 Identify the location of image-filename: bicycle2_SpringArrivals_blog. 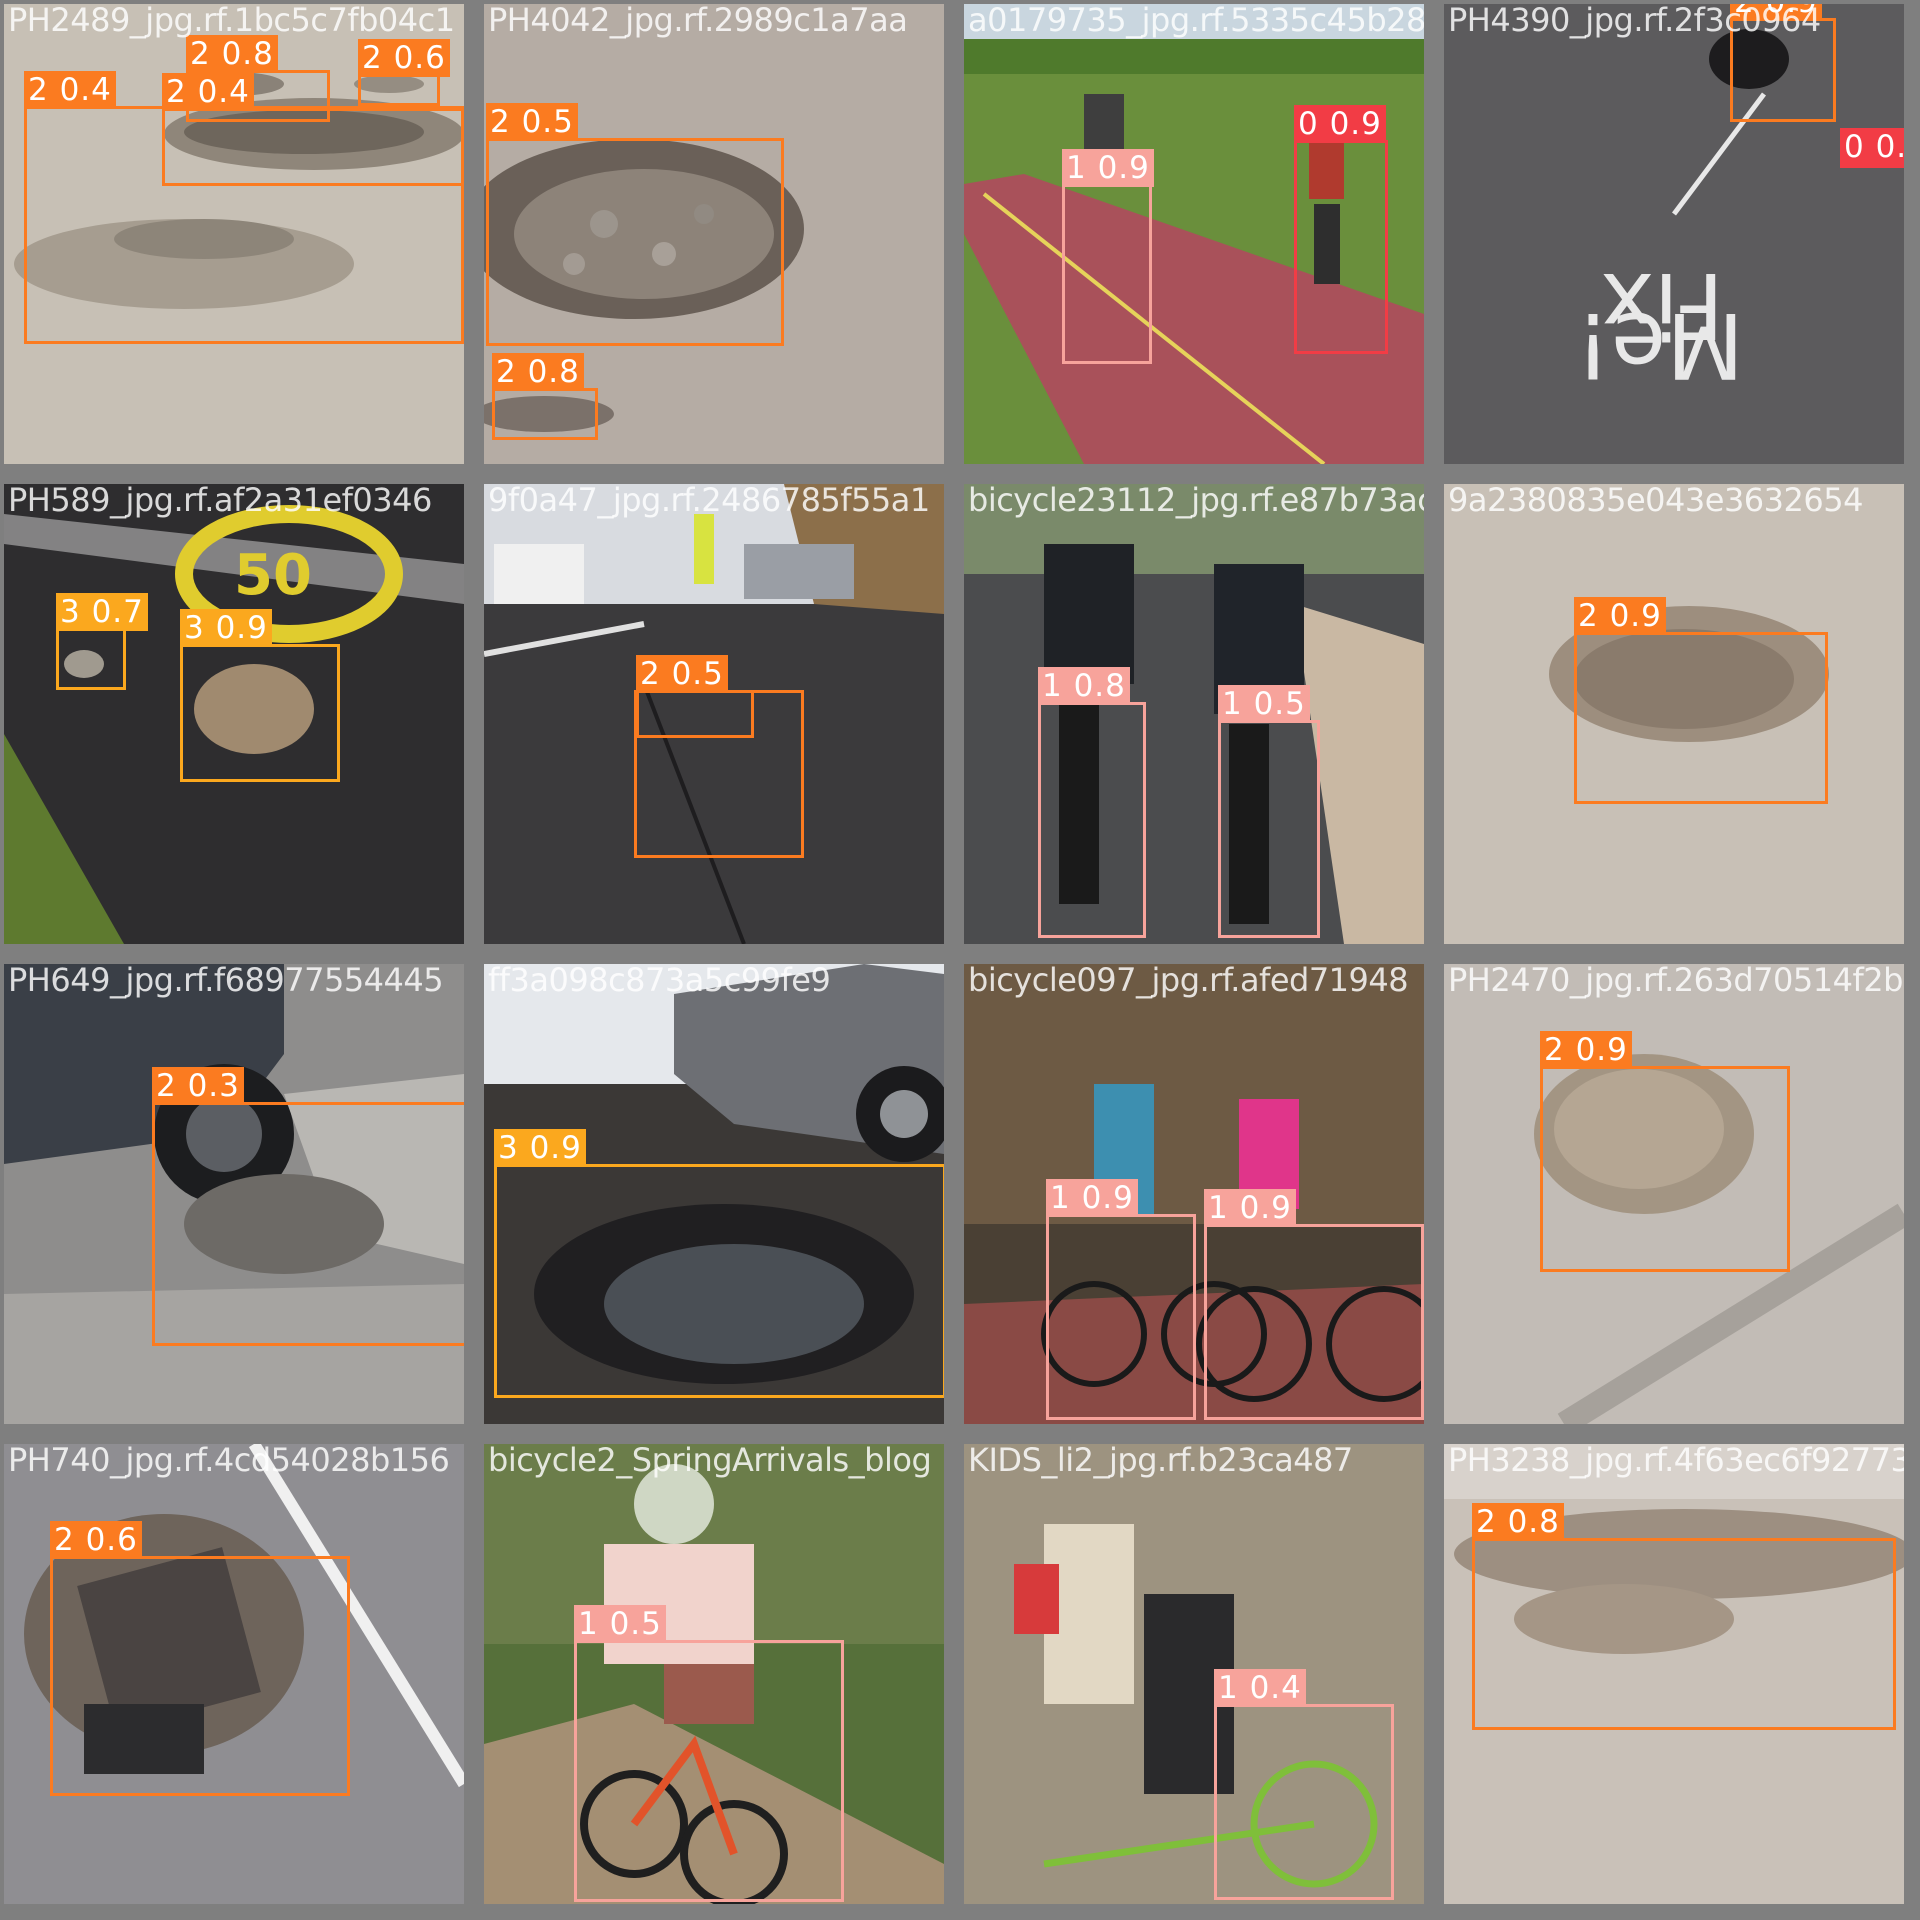
(709, 1462).